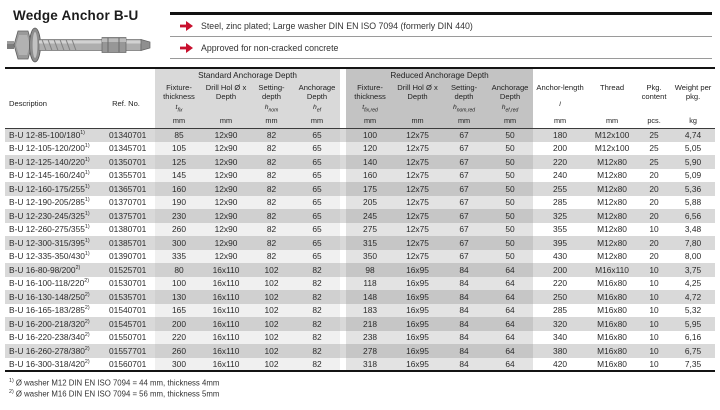  Describe the element at coordinates (186, 47) in the screenshot. I see `red-arrow-icon` at that location.